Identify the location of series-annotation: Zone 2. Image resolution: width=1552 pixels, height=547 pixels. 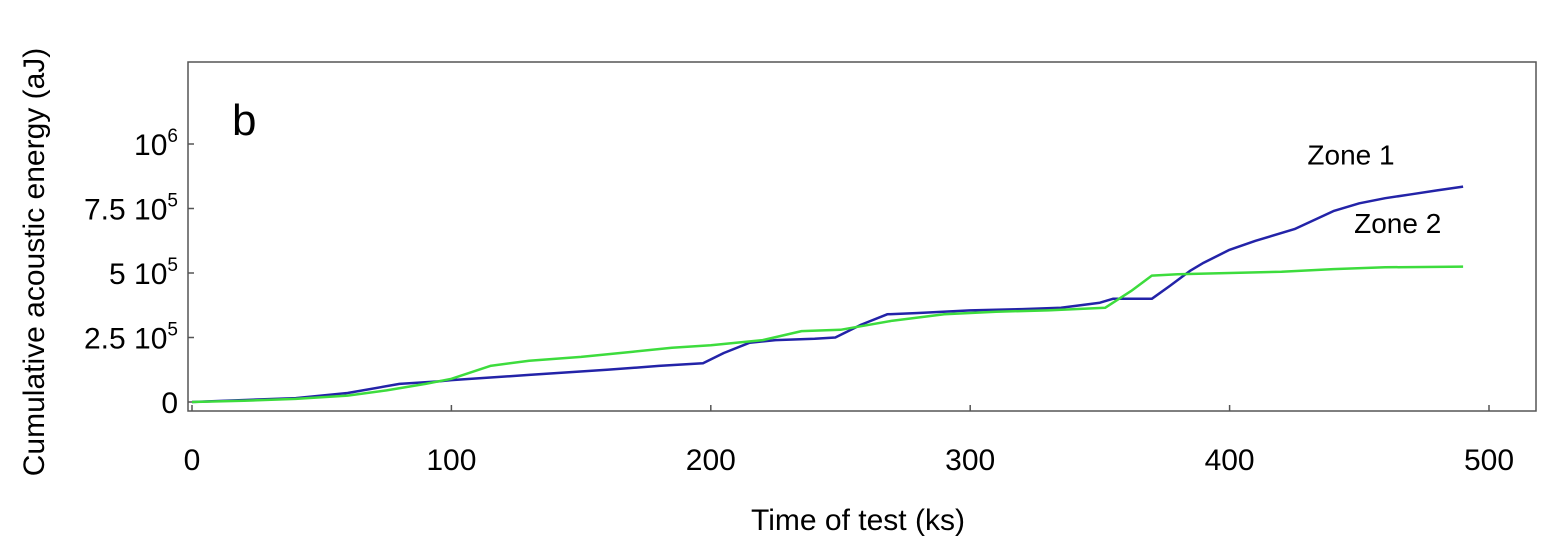
(1397, 223).